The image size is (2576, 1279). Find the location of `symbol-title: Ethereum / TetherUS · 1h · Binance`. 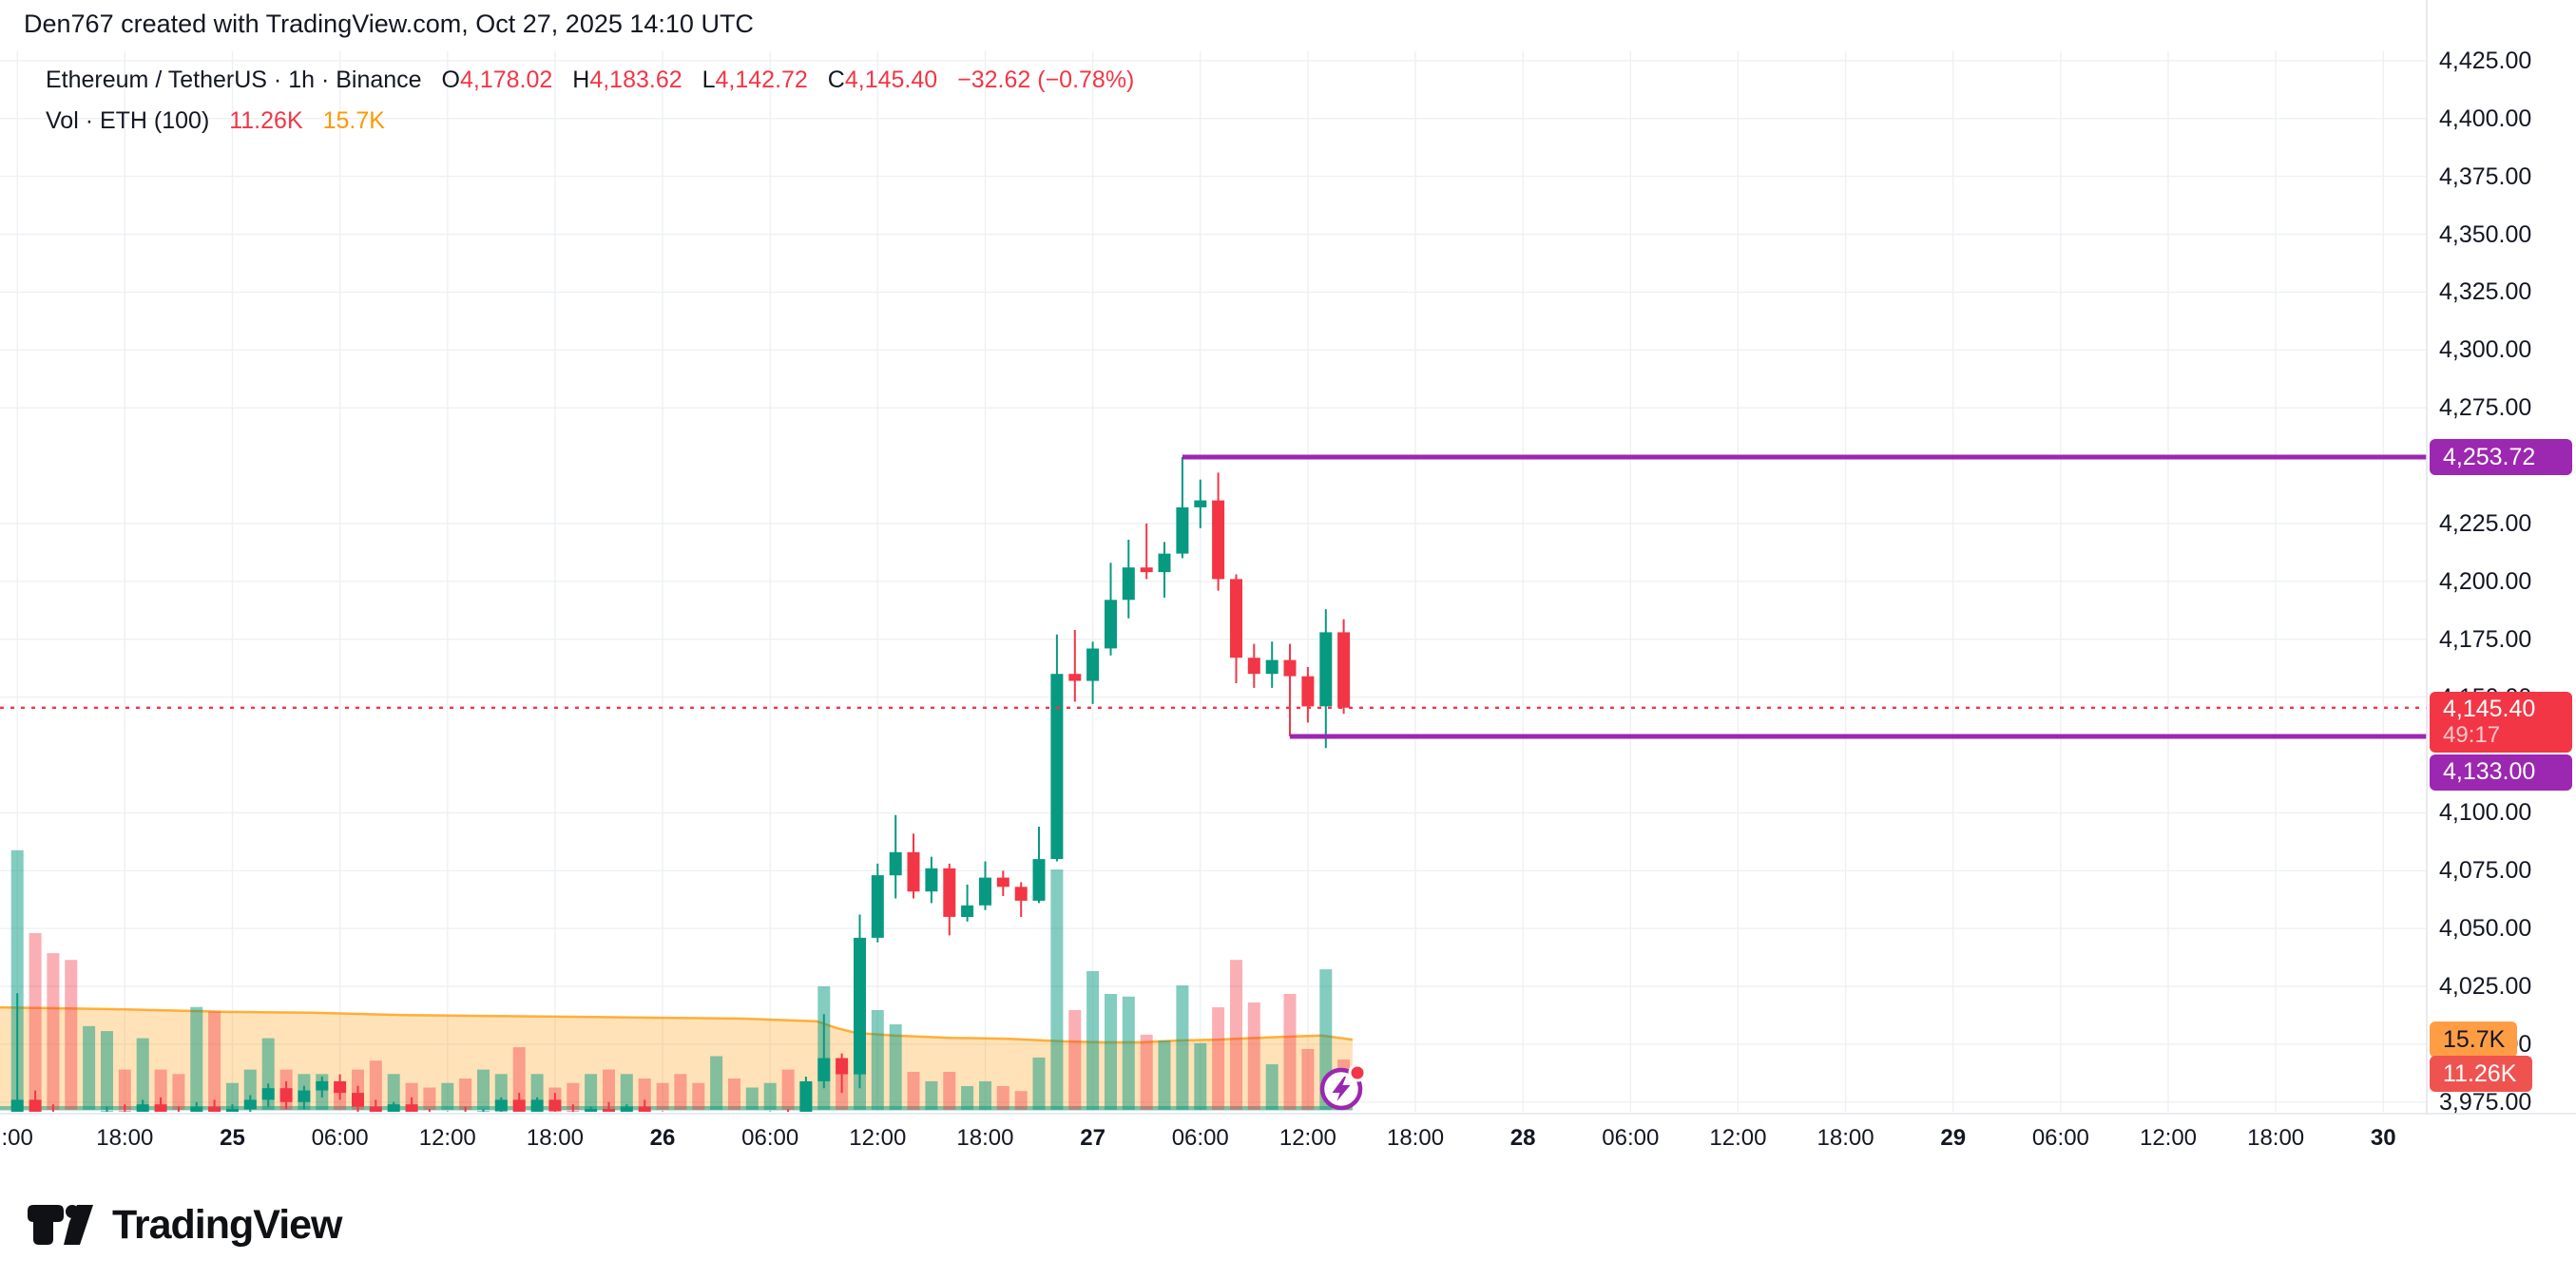

symbol-title: Ethereum / TetherUS · 1h · Binance is located at coordinates (234, 80).